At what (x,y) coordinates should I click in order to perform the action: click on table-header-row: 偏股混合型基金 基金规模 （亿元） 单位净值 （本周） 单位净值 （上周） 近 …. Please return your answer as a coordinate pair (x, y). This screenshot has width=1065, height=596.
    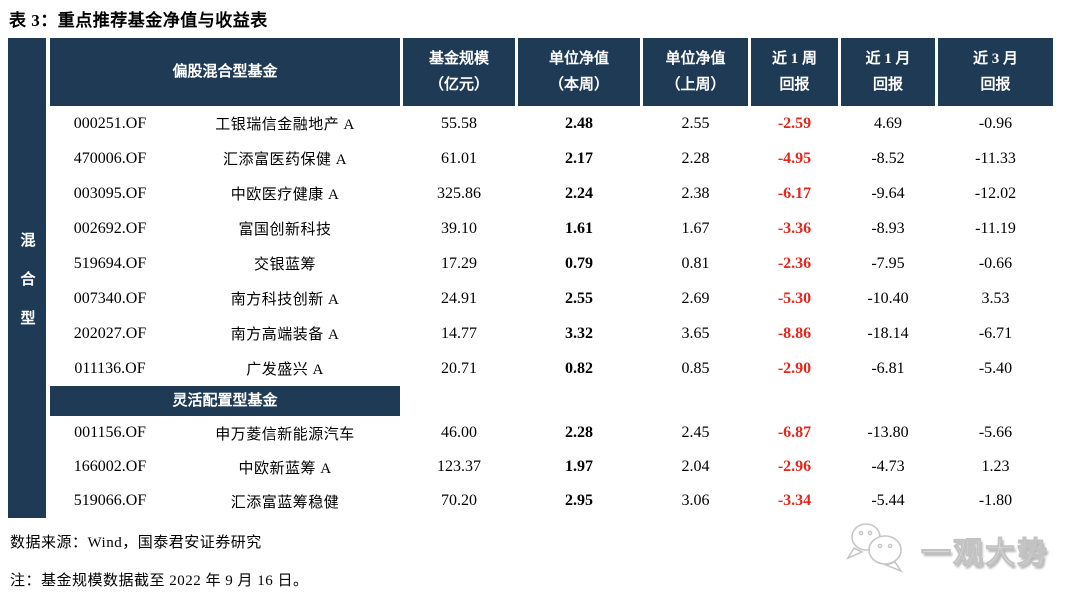
    Looking at the image, I should click on (551, 72).